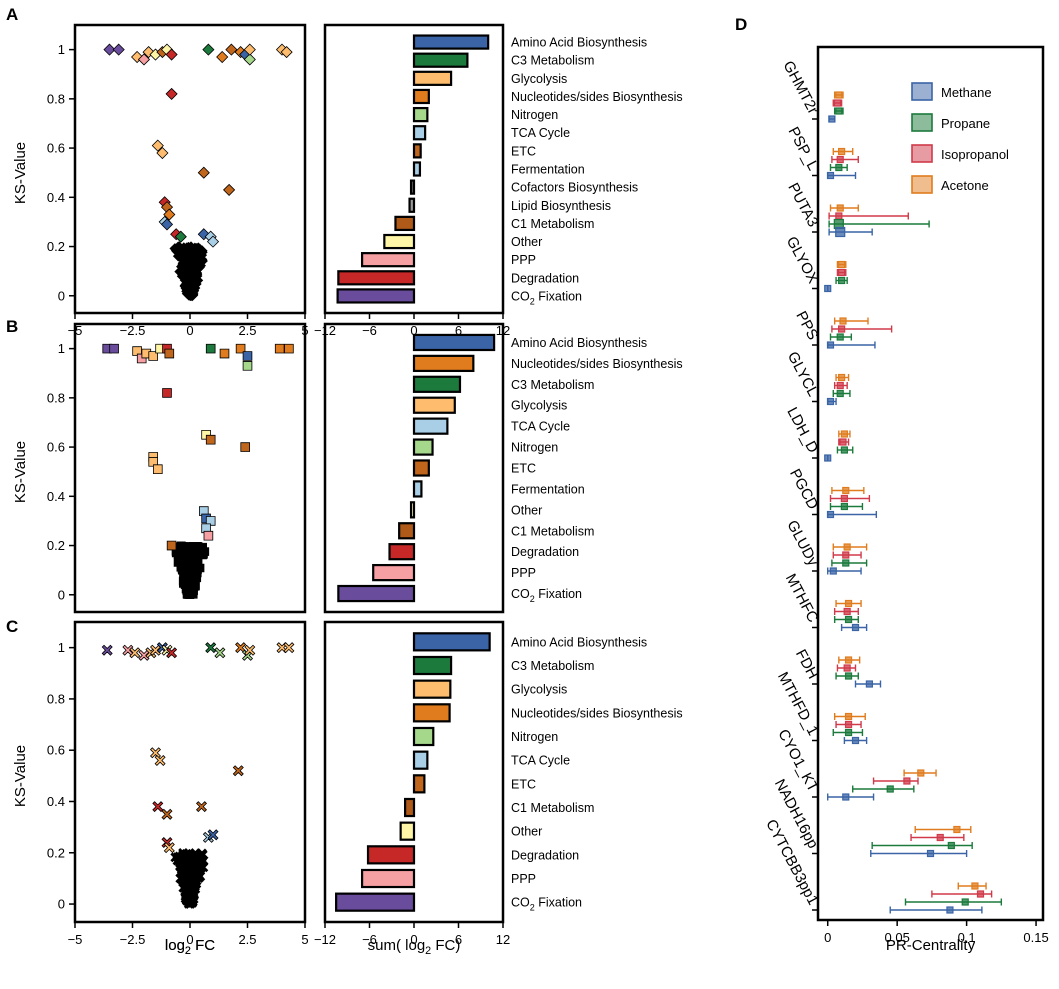 This screenshot has width=1059, height=989. Describe the element at coordinates (56, 698) in the screenshot. I see `y-tick-label: 0.8` at that location.